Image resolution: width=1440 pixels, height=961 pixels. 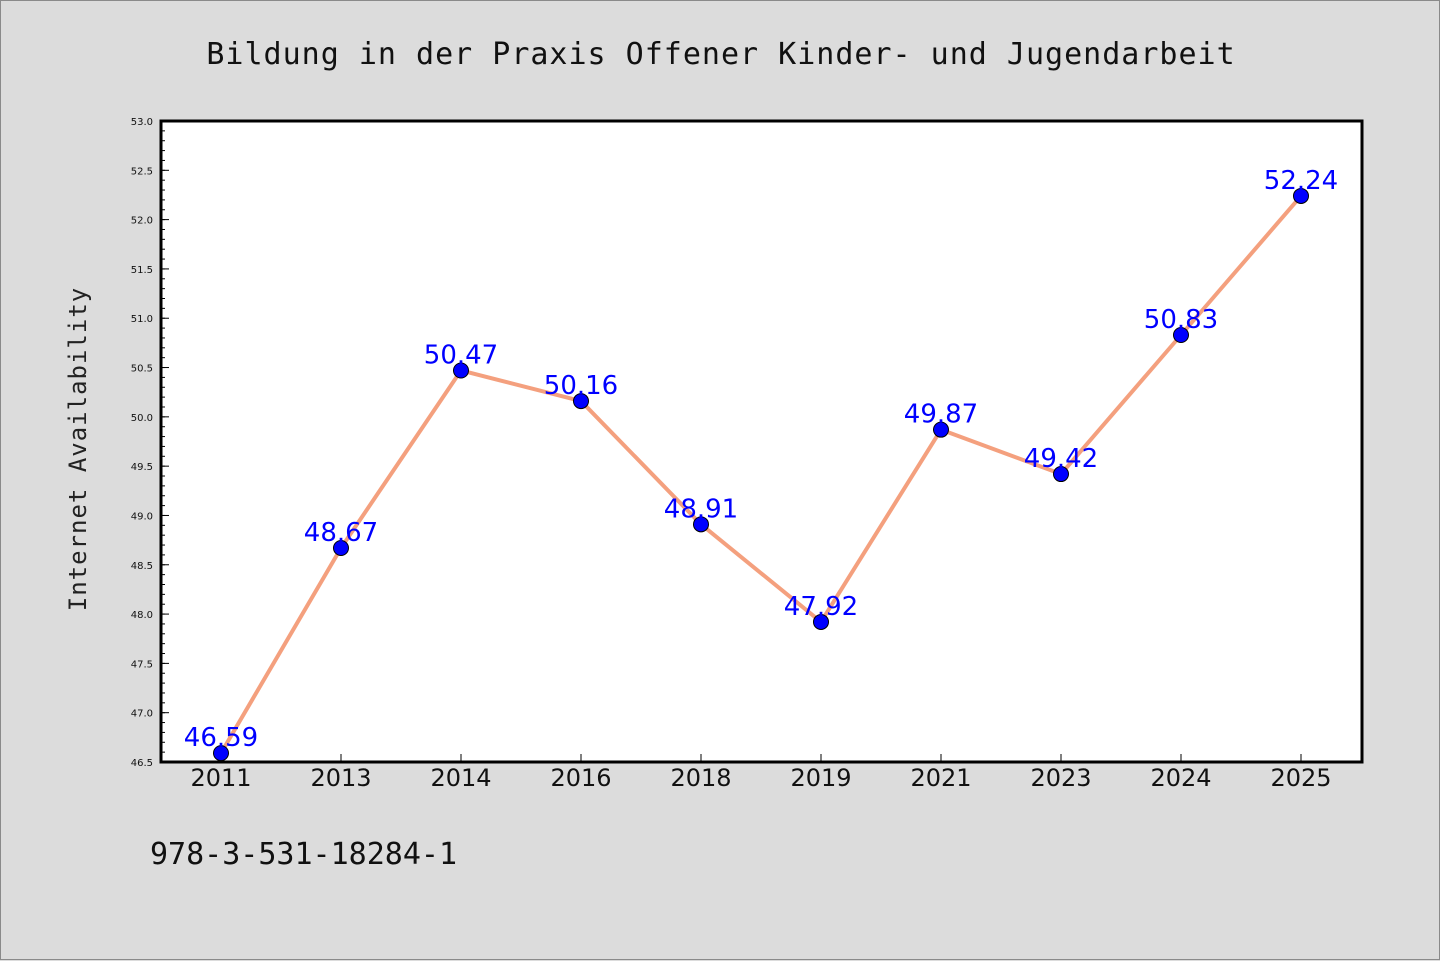 What do you see at coordinates (142, 516) in the screenshot?
I see `y-tick-label: 49.0` at bounding box center [142, 516].